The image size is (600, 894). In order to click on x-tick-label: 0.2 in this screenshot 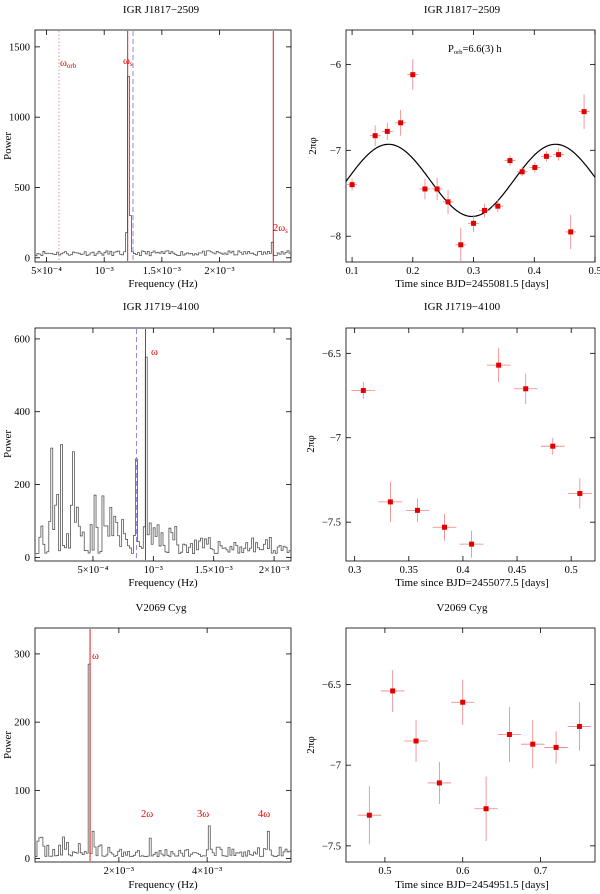, I will do `click(412, 271)`.